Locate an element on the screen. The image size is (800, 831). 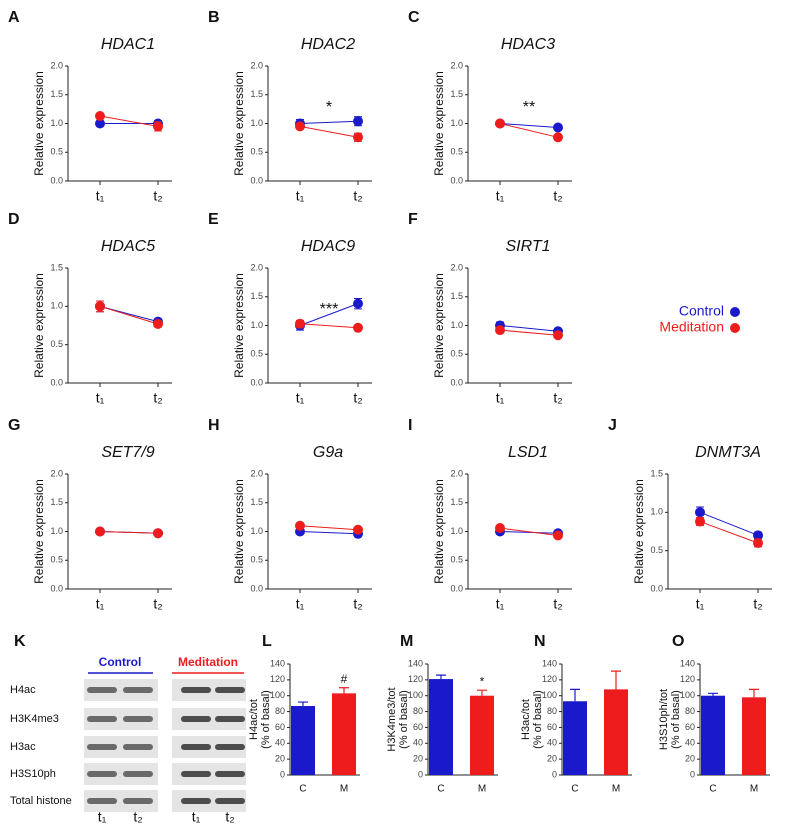
panel-label: D is located at coordinates (14, 219).